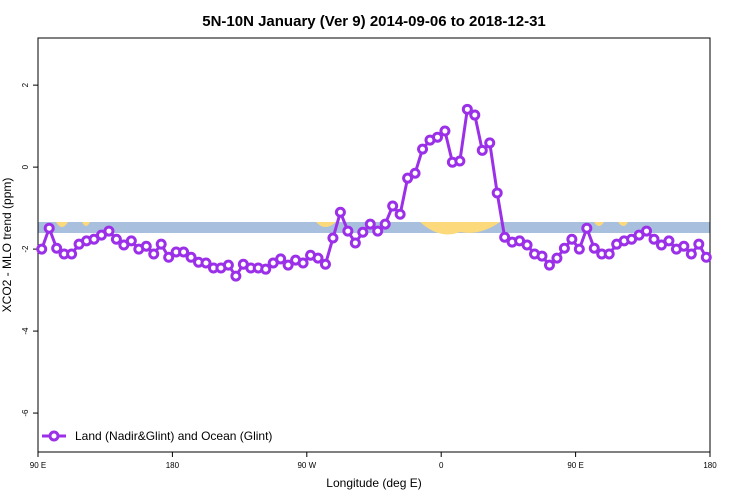 The height and width of the screenshot is (500, 750). What do you see at coordinates (7, 245) in the screenshot?
I see `y-axis-label: XCO2 - MLO trend (ppm)` at bounding box center [7, 245].